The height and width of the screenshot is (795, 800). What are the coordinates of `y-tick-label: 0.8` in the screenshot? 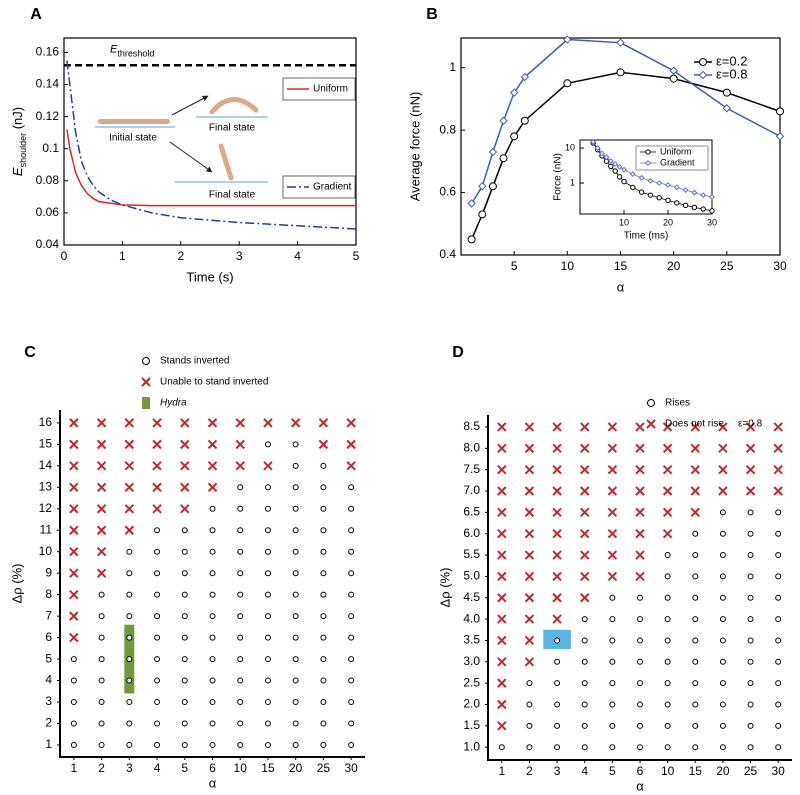 It's located at (447, 129).